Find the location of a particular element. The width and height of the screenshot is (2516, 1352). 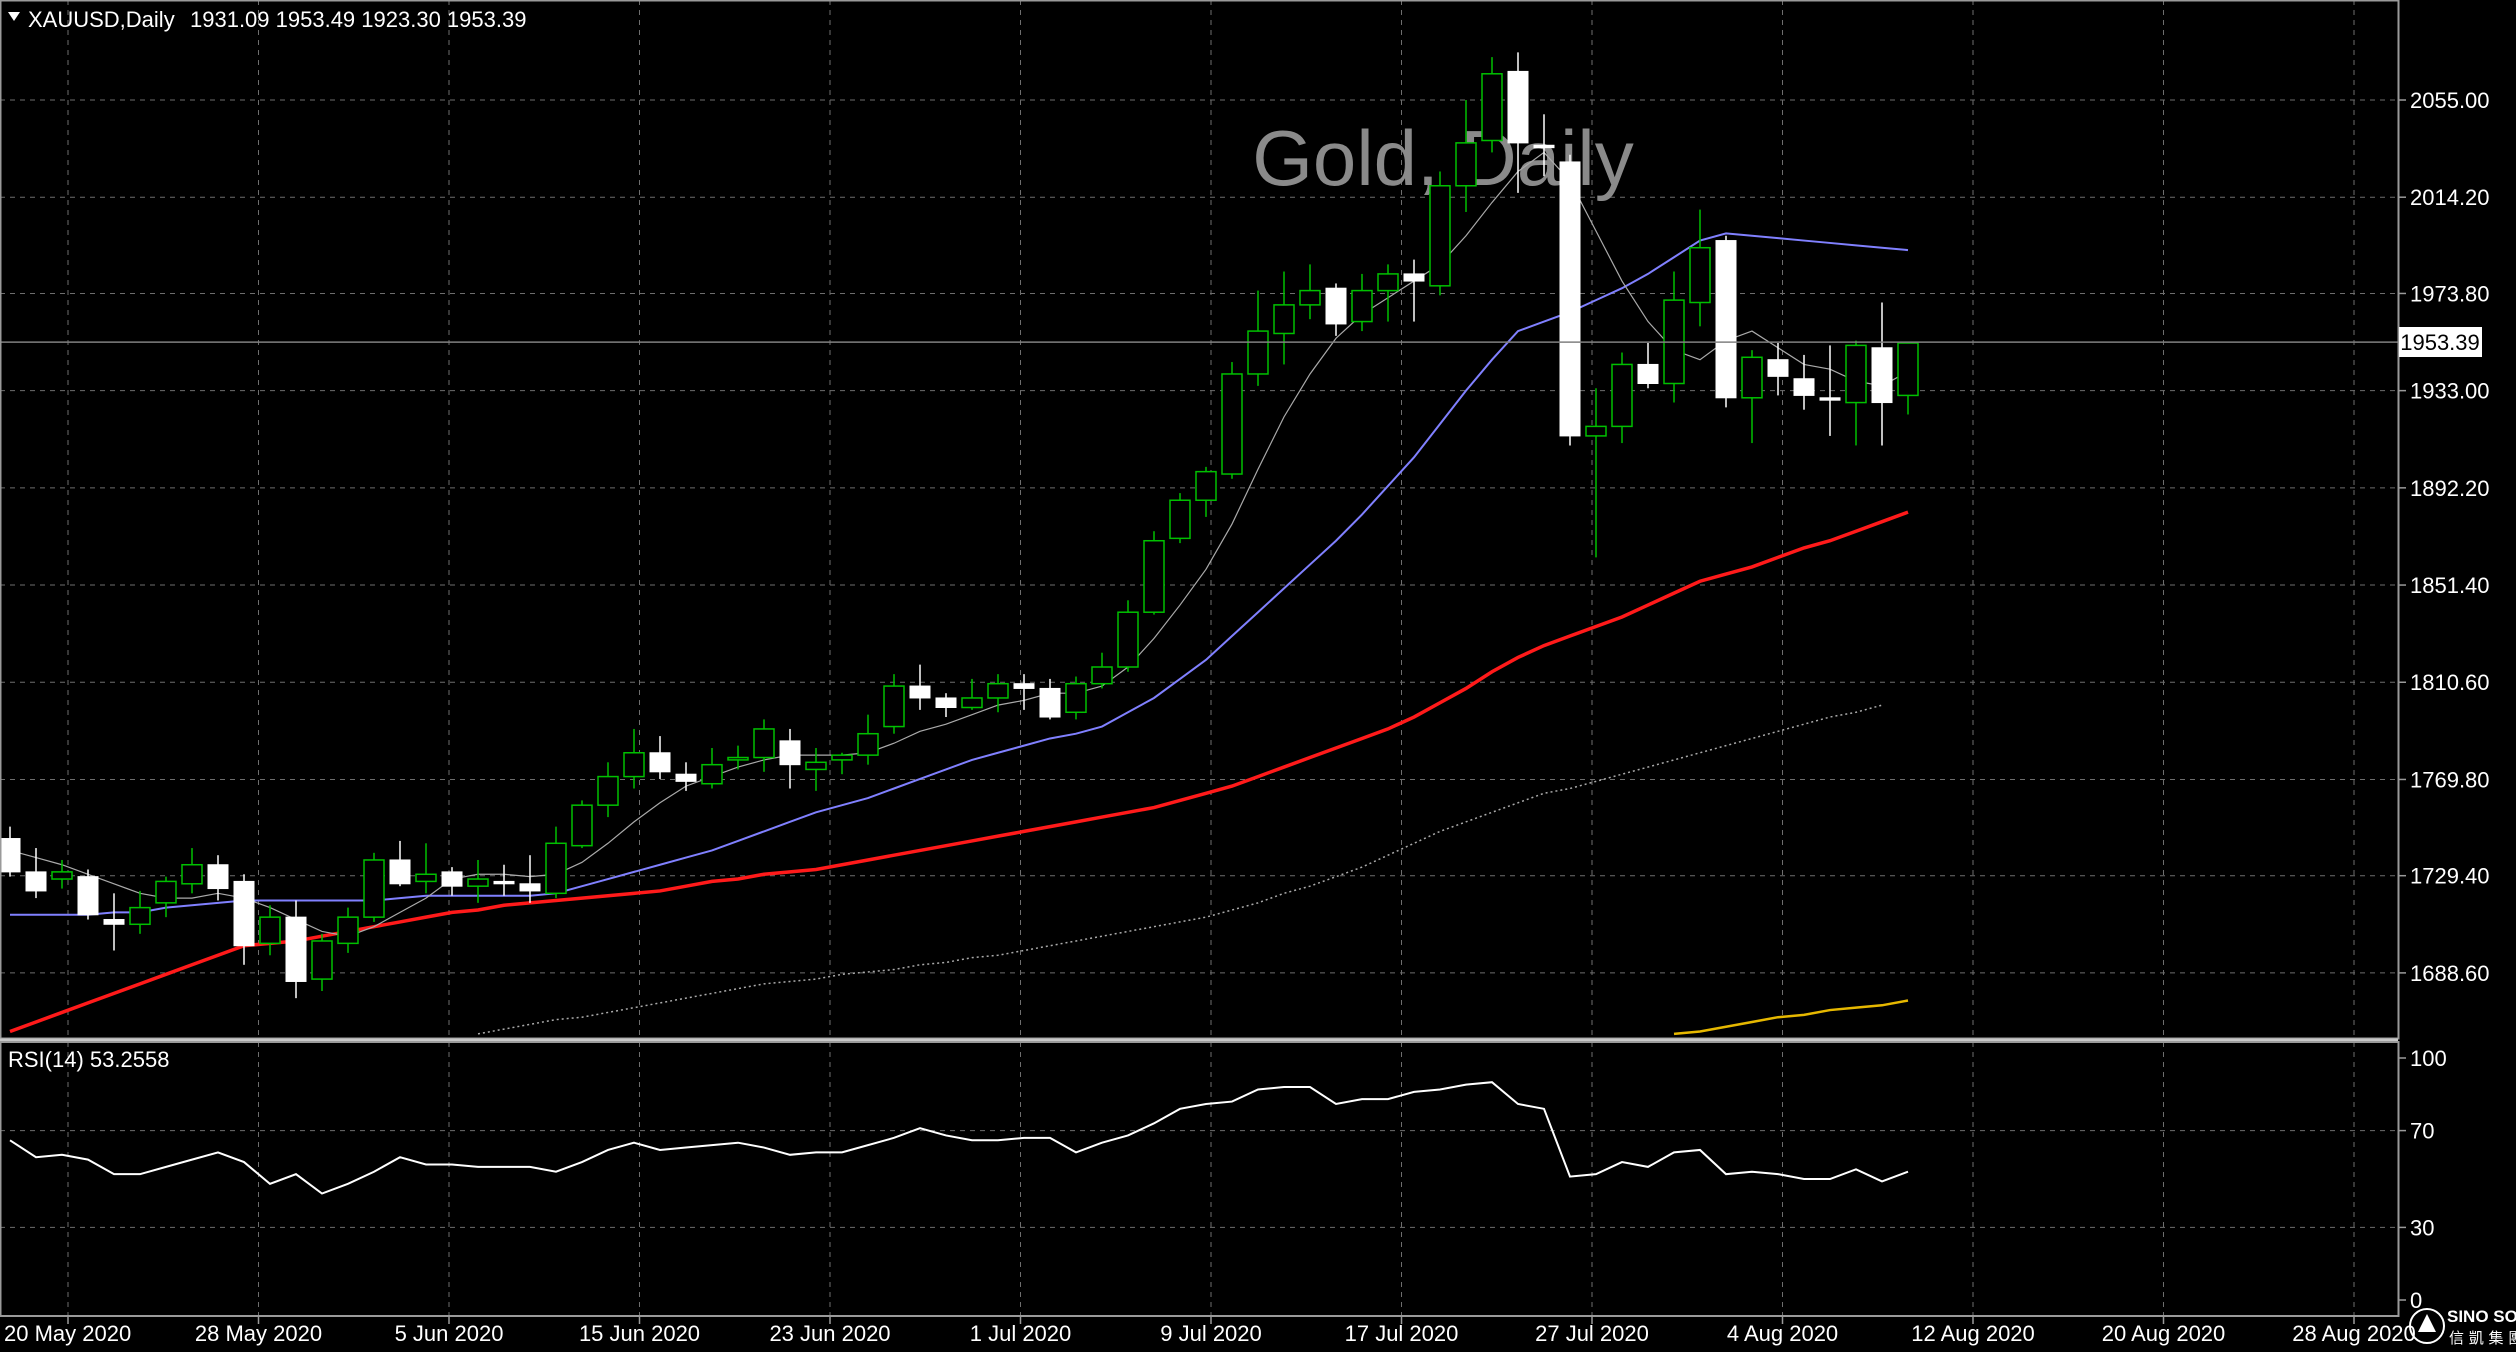

rsi-label: RSI(14) 53.2558 is located at coordinates (88, 1059).